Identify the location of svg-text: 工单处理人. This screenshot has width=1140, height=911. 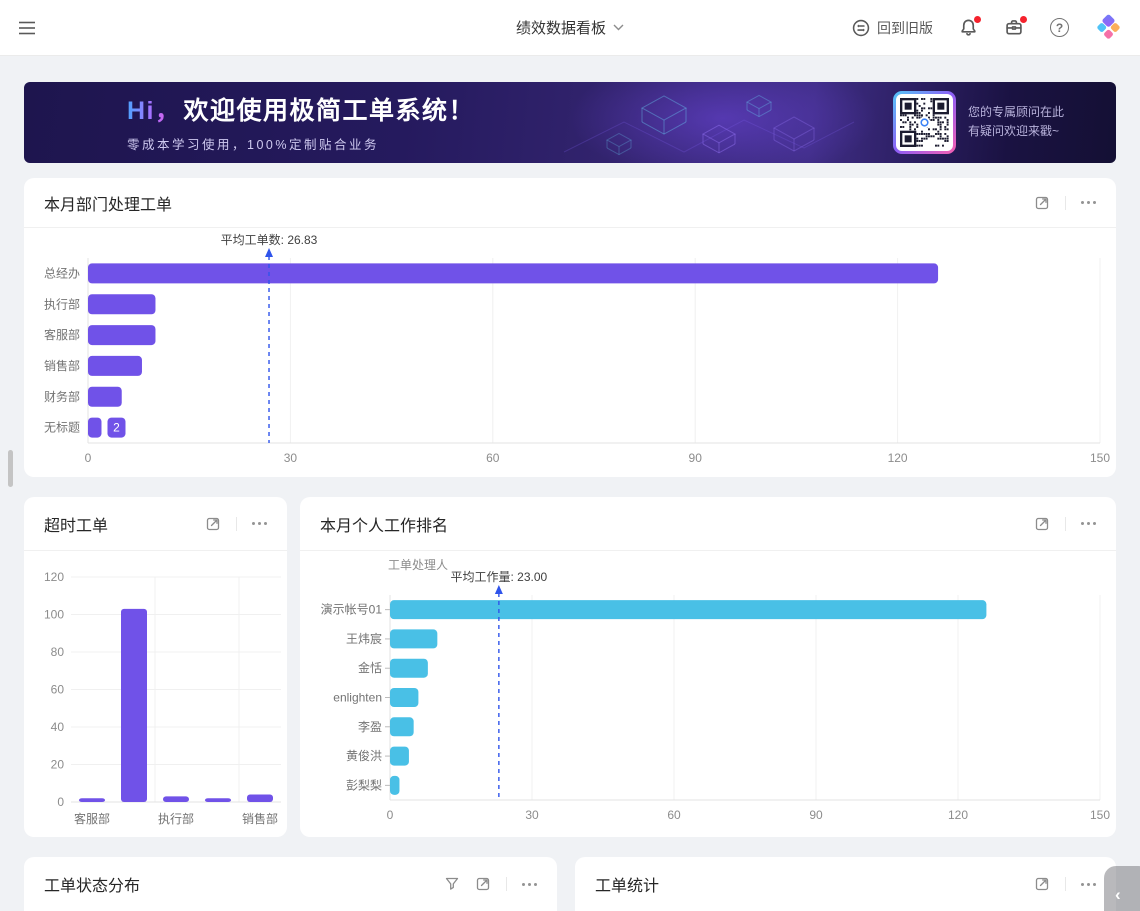
(418, 565).